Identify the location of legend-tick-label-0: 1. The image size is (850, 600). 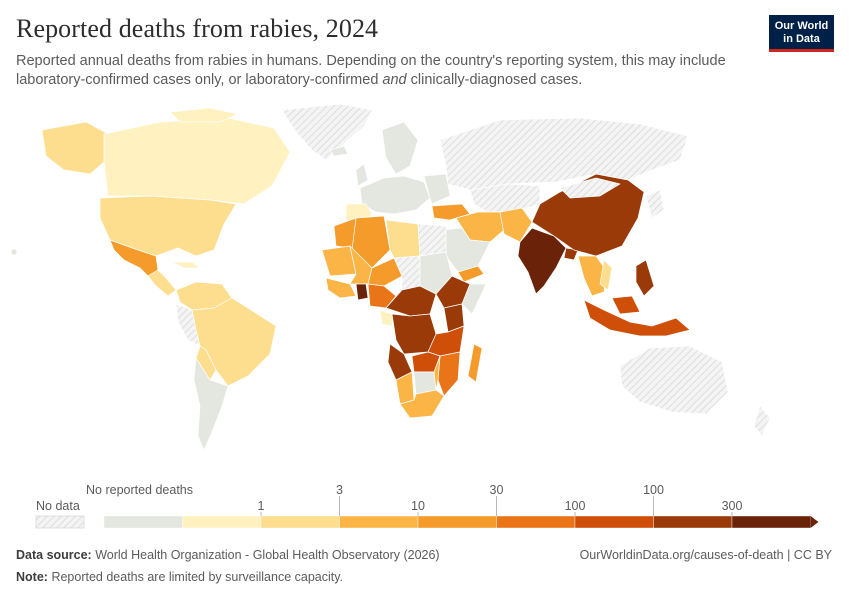
(261, 506).